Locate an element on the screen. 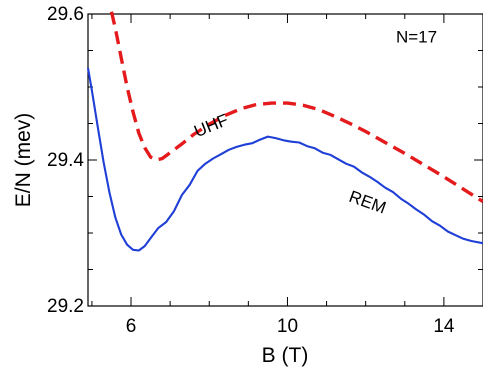 The image size is (483, 368). annotation-n-17: N=17 is located at coordinates (416, 36).